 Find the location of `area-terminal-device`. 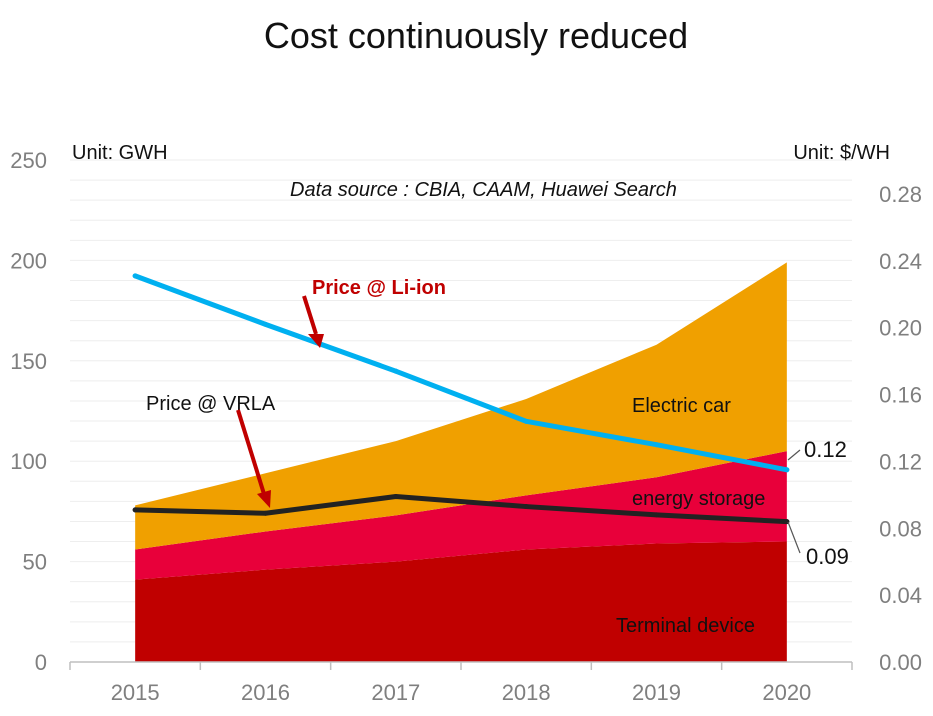

area-terminal-device is located at coordinates (461, 601).